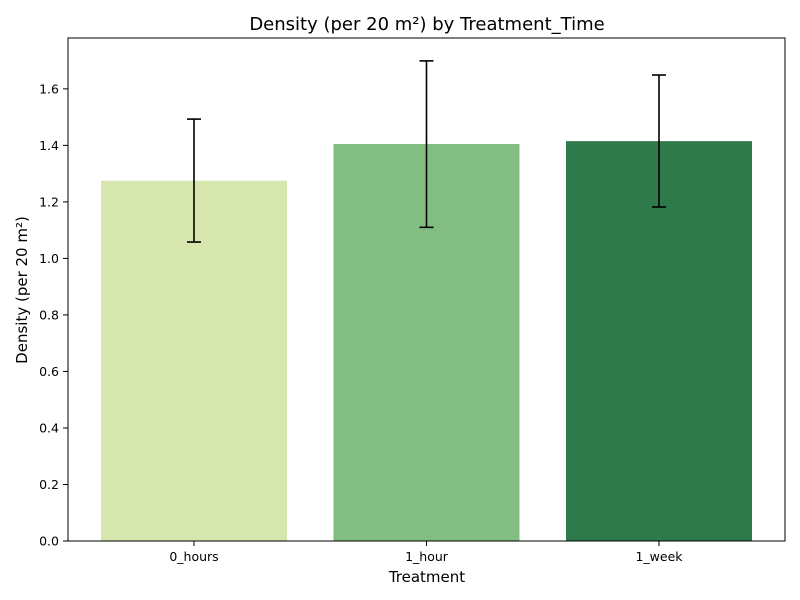 This screenshot has width=800, height=600. What do you see at coordinates (49, 258) in the screenshot?
I see `y-tick-label: 1.0` at bounding box center [49, 258].